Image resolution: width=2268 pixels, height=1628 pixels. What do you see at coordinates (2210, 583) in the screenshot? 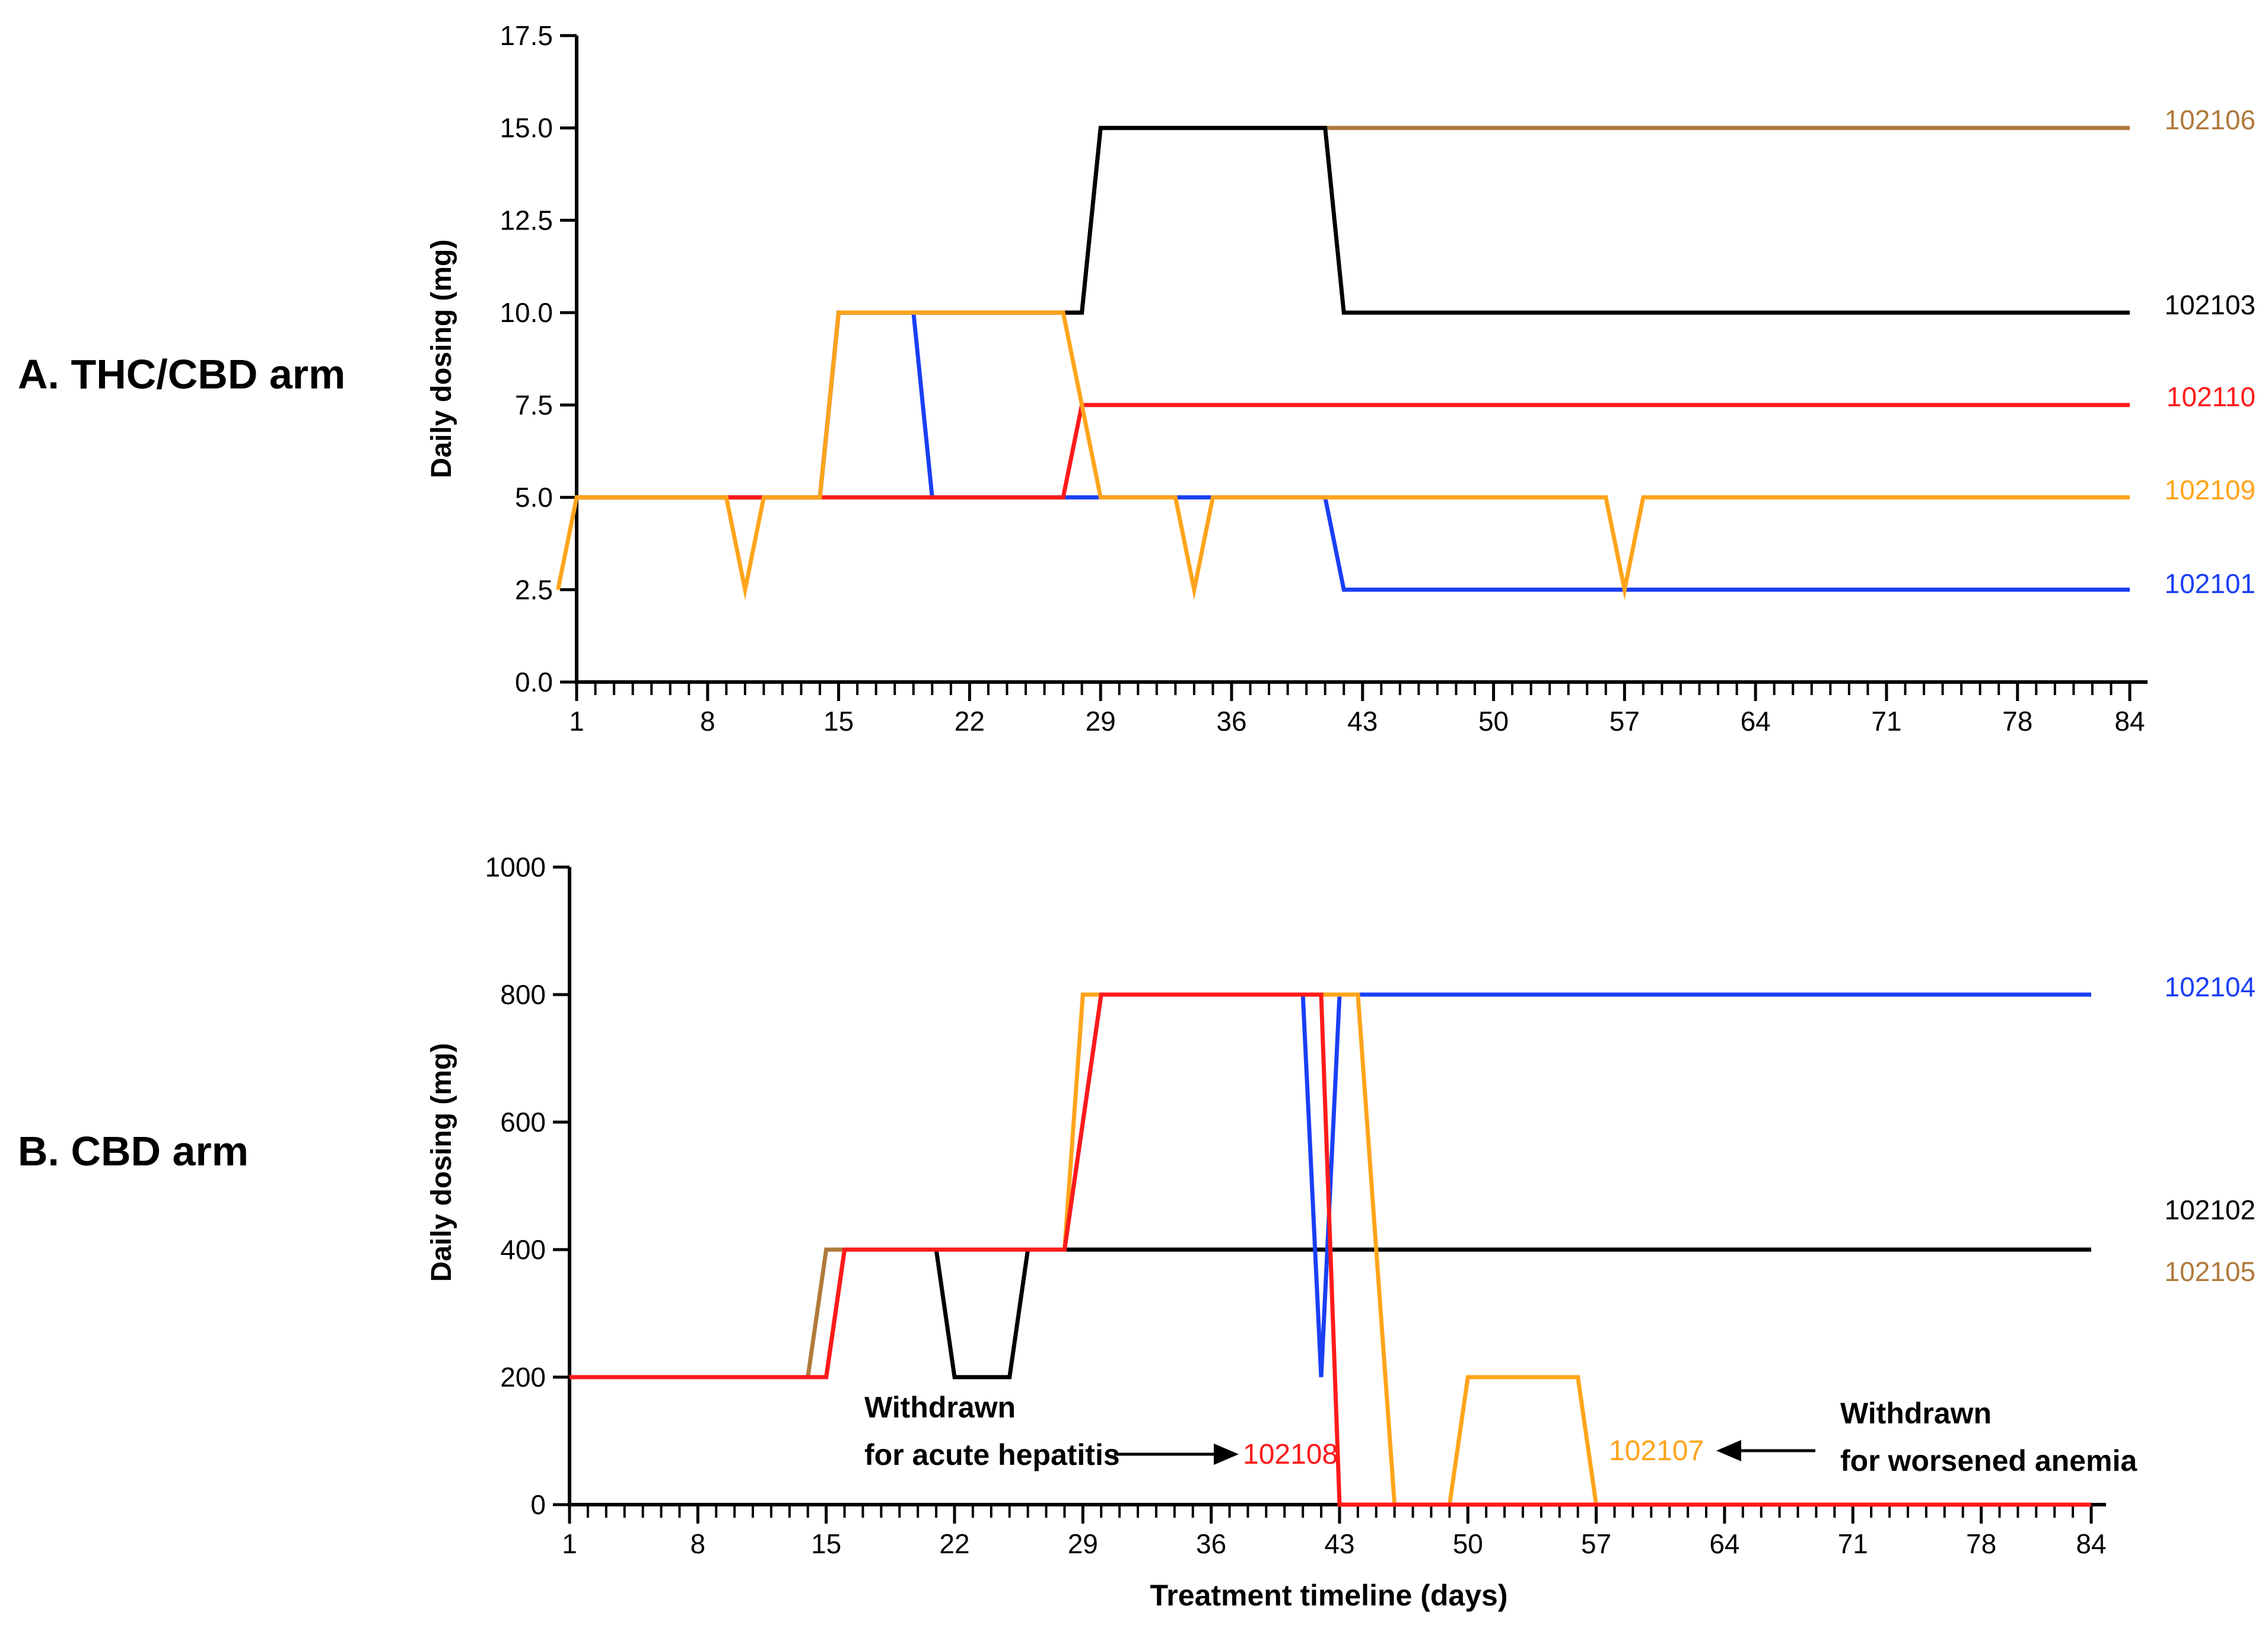
I see `series-label-102101: 102101` at bounding box center [2210, 583].